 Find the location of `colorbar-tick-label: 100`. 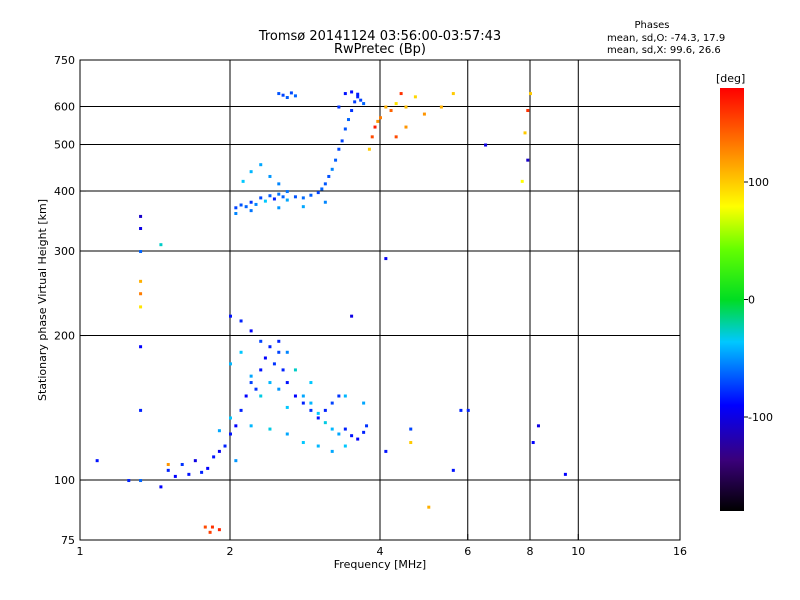

colorbar-tick-label: 100 is located at coordinates (758, 182).